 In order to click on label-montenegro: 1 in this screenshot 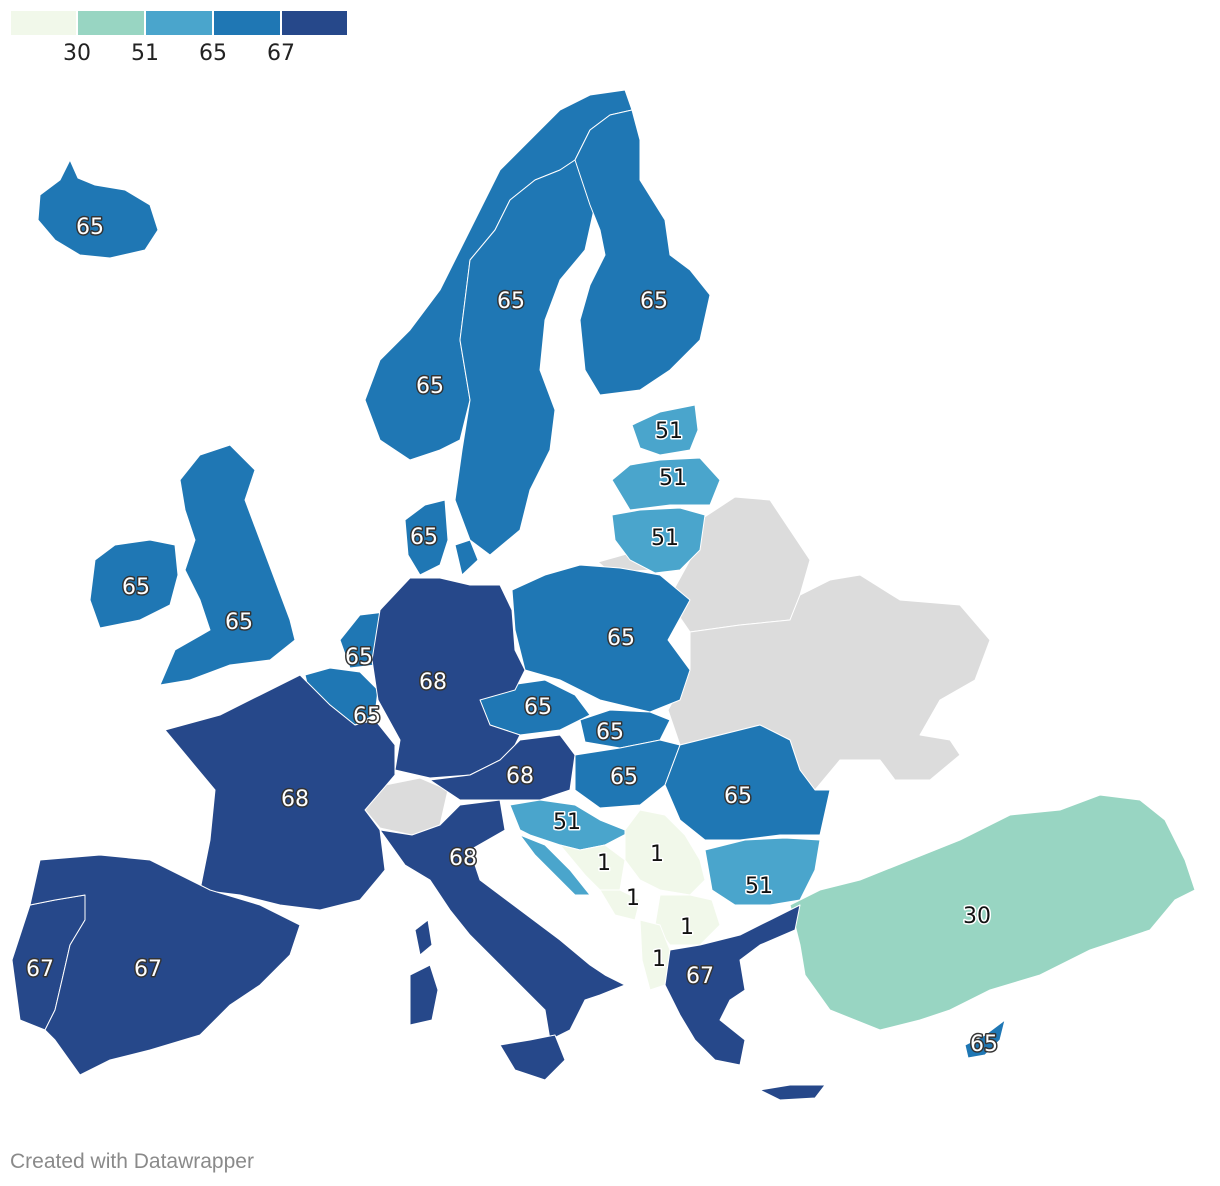, I will do `click(633, 898)`.